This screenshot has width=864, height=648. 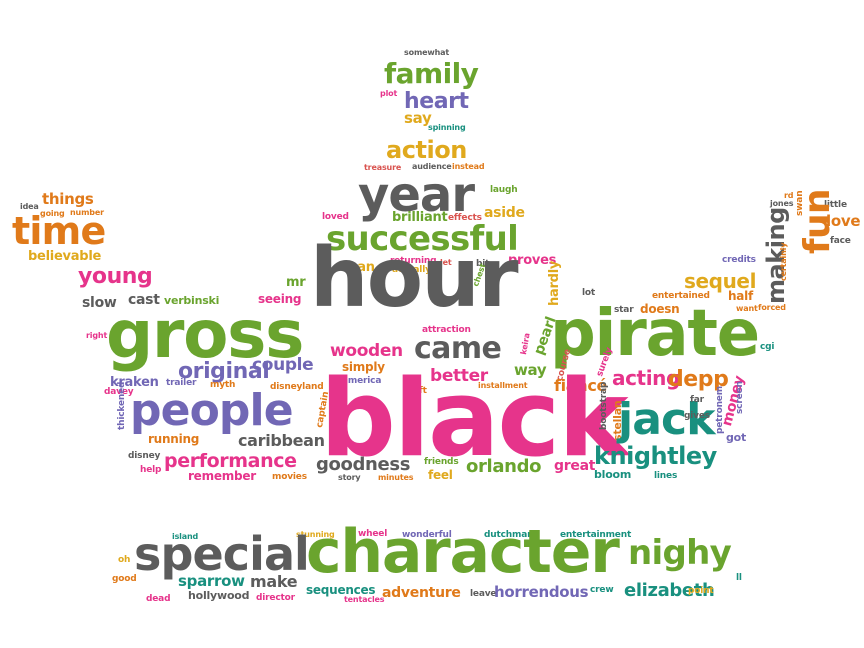 I want to click on cloud-word-believable: believable, so click(x=65, y=256).